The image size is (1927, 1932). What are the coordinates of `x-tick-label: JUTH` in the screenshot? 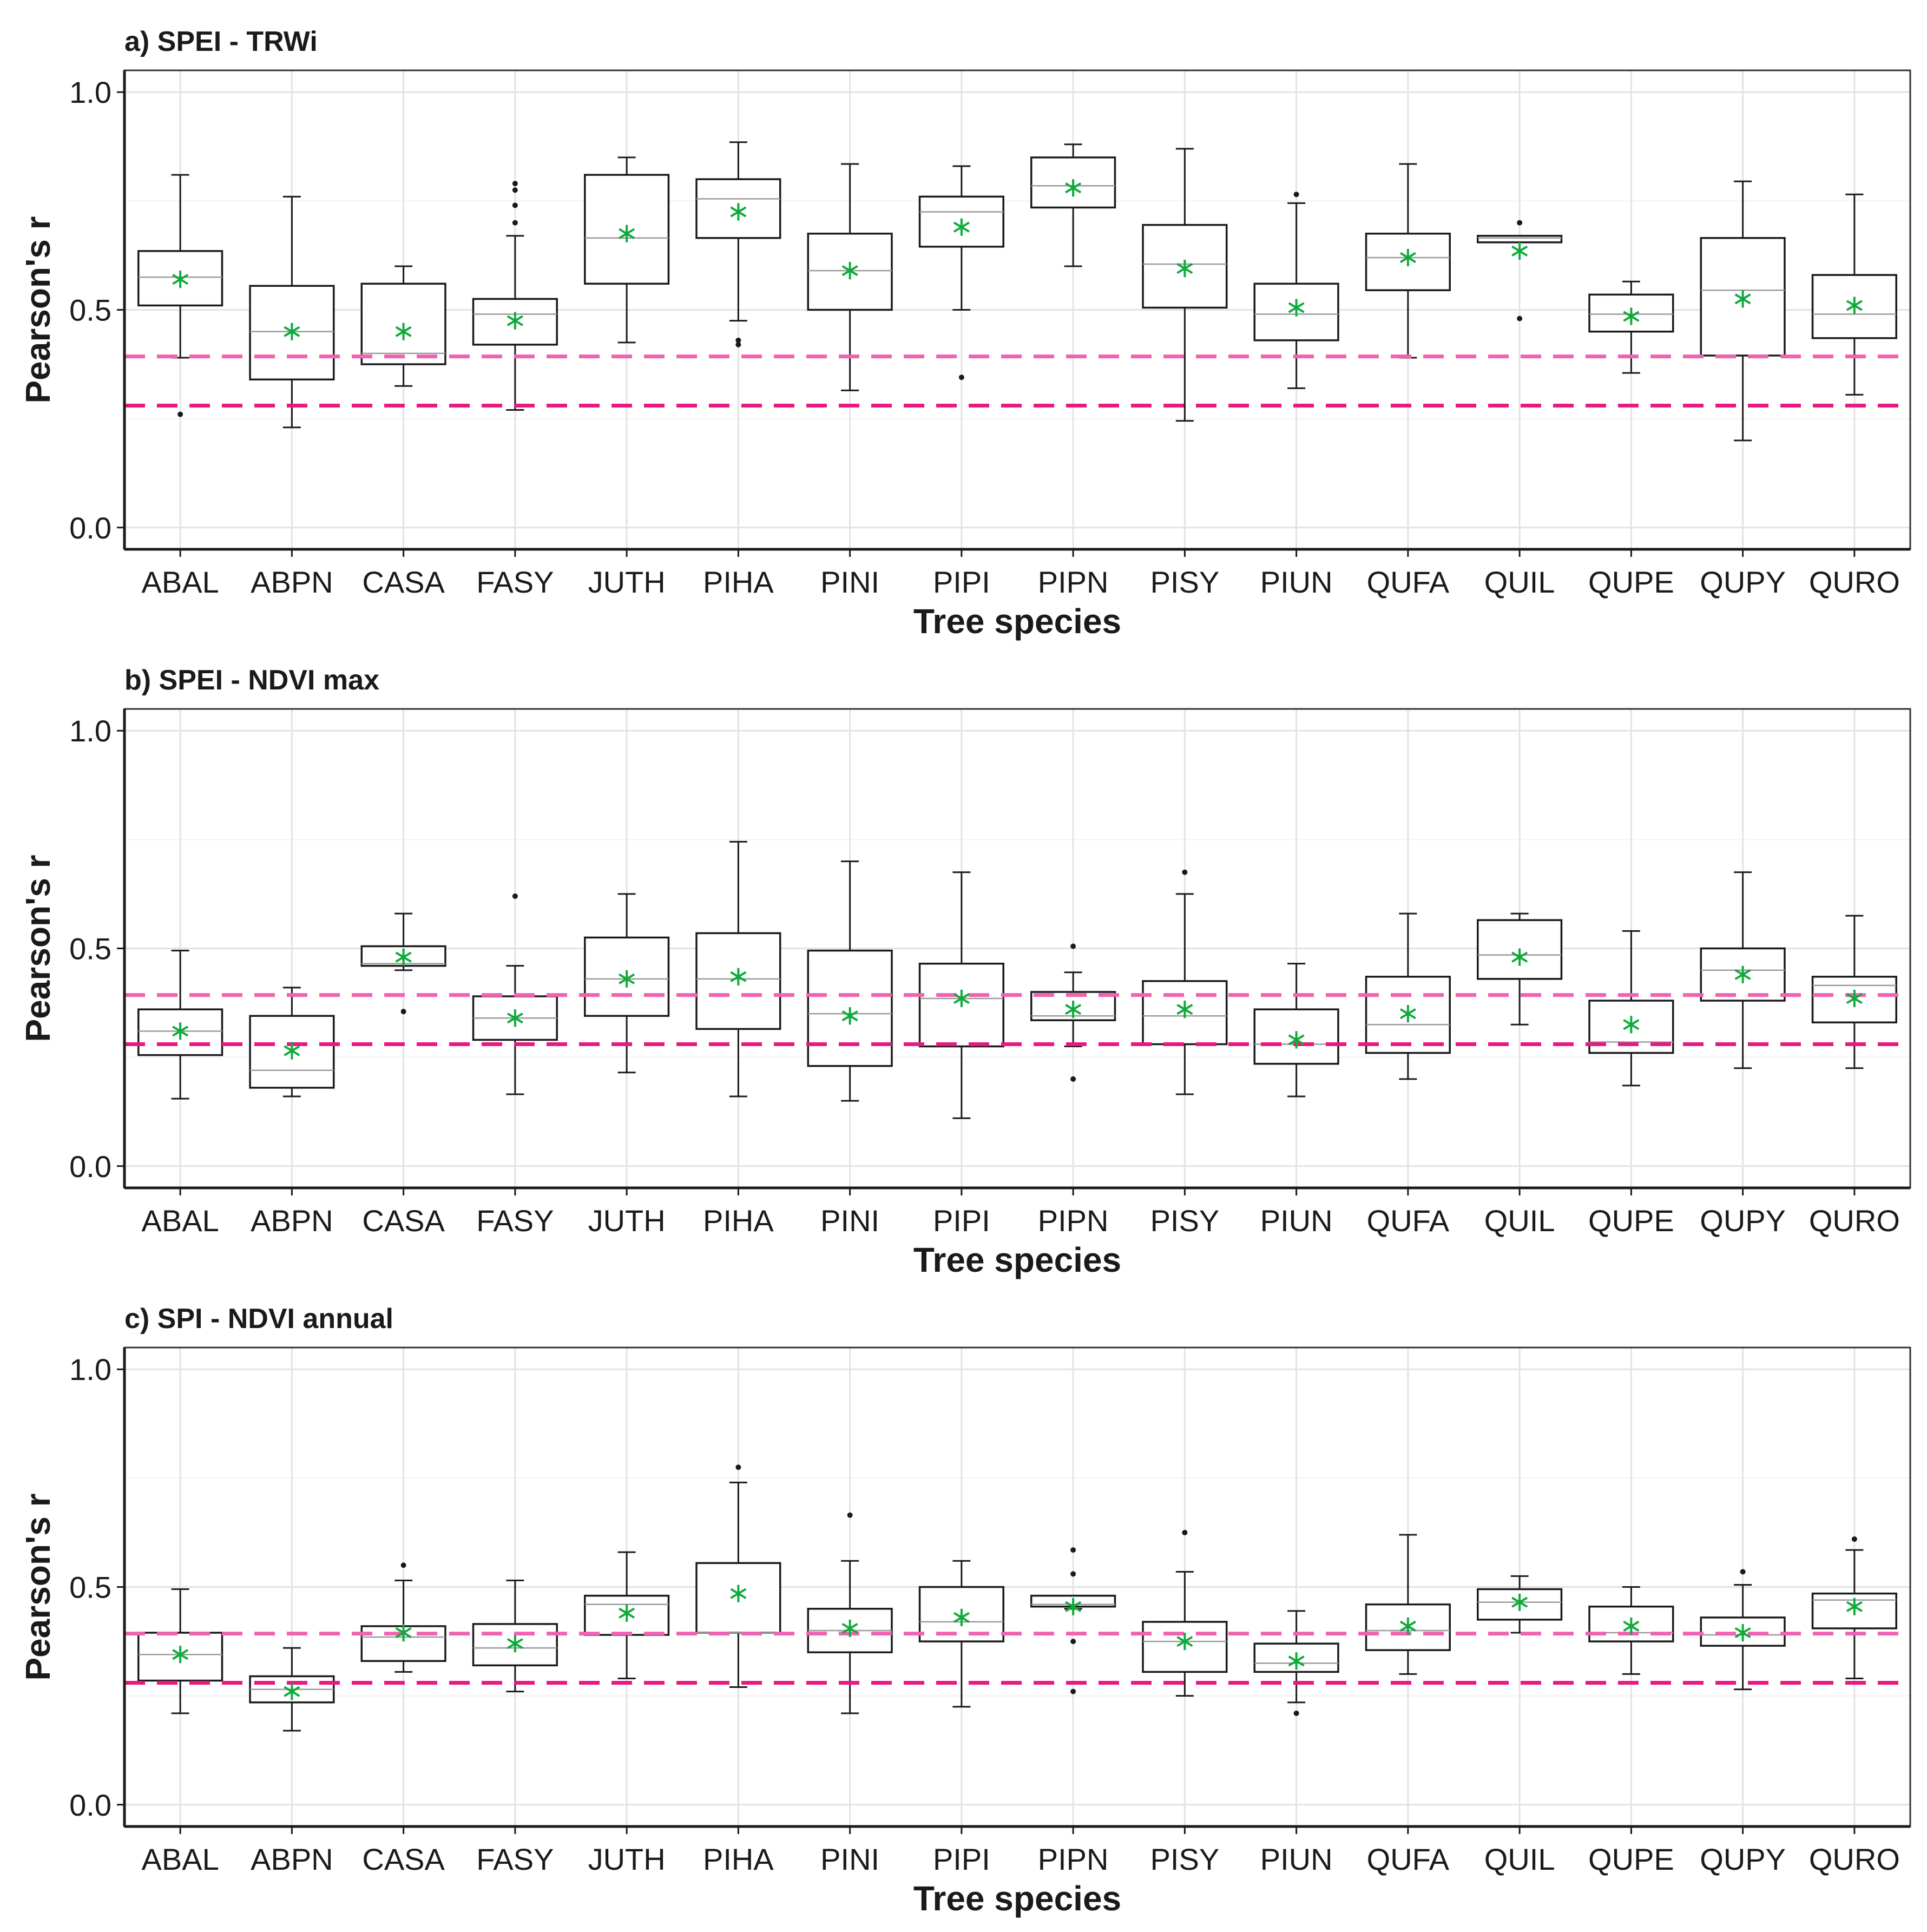 It's located at (627, 582).